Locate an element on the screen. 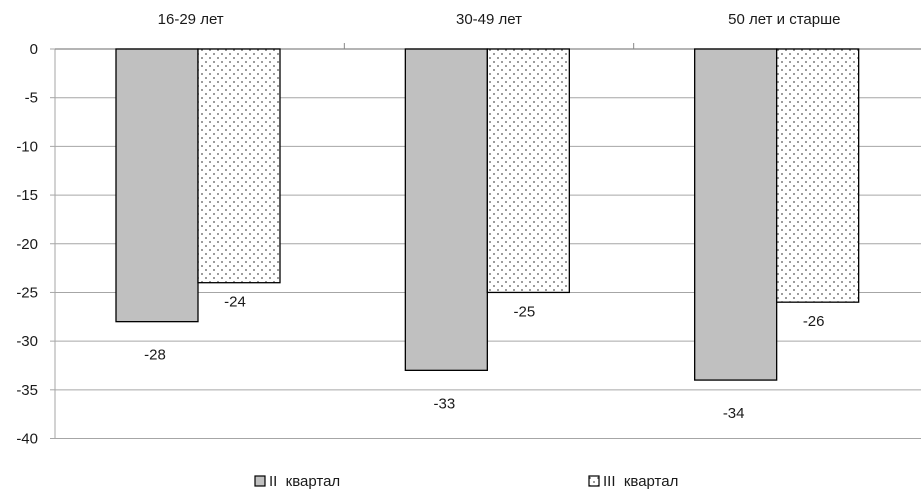  legend: II квартал III квартал is located at coordinates (466, 481).